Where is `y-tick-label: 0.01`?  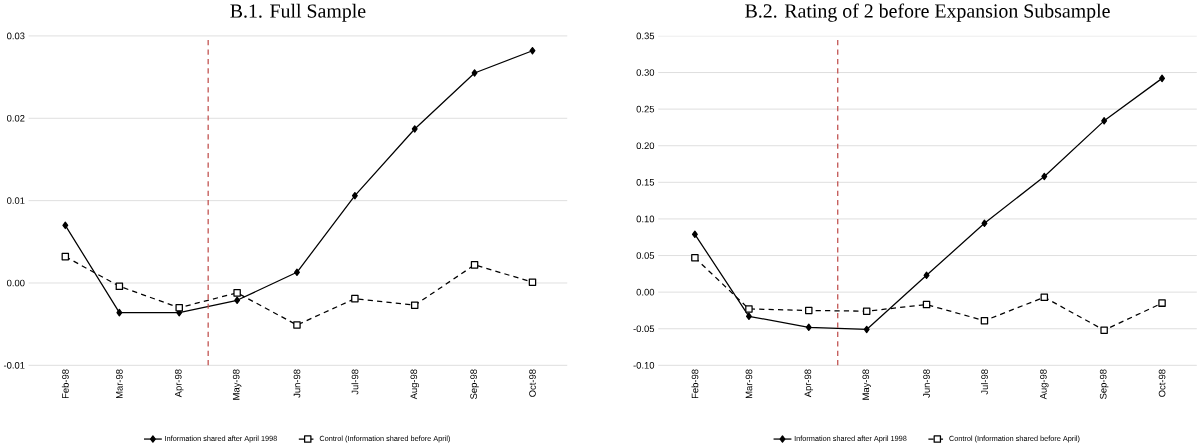 y-tick-label: 0.01 is located at coordinates (15, 201).